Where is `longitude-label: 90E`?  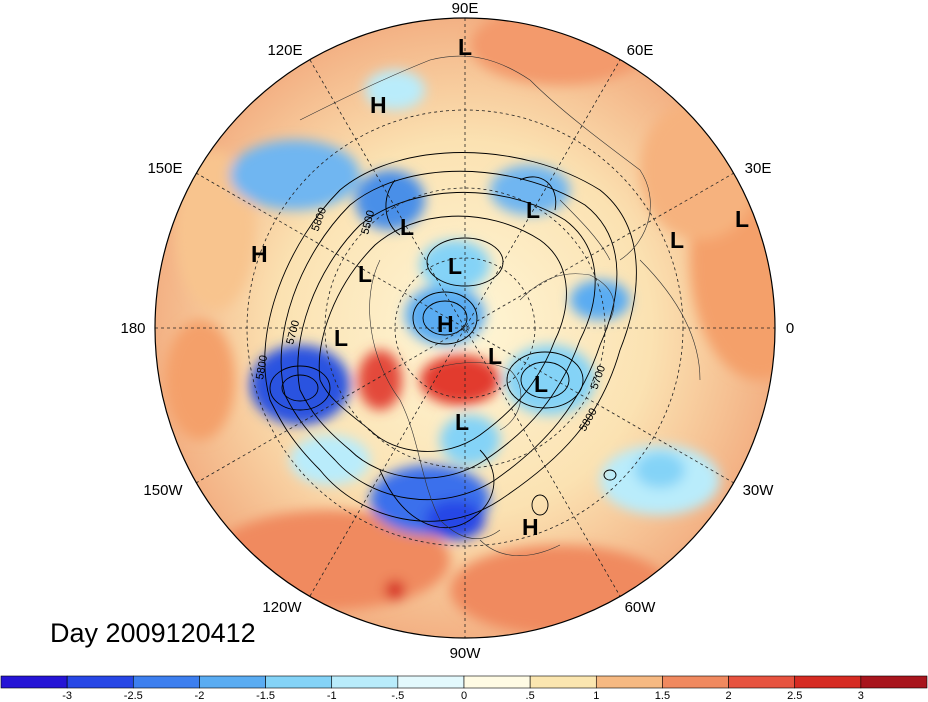
longitude-label: 90E is located at coordinates (465, 8).